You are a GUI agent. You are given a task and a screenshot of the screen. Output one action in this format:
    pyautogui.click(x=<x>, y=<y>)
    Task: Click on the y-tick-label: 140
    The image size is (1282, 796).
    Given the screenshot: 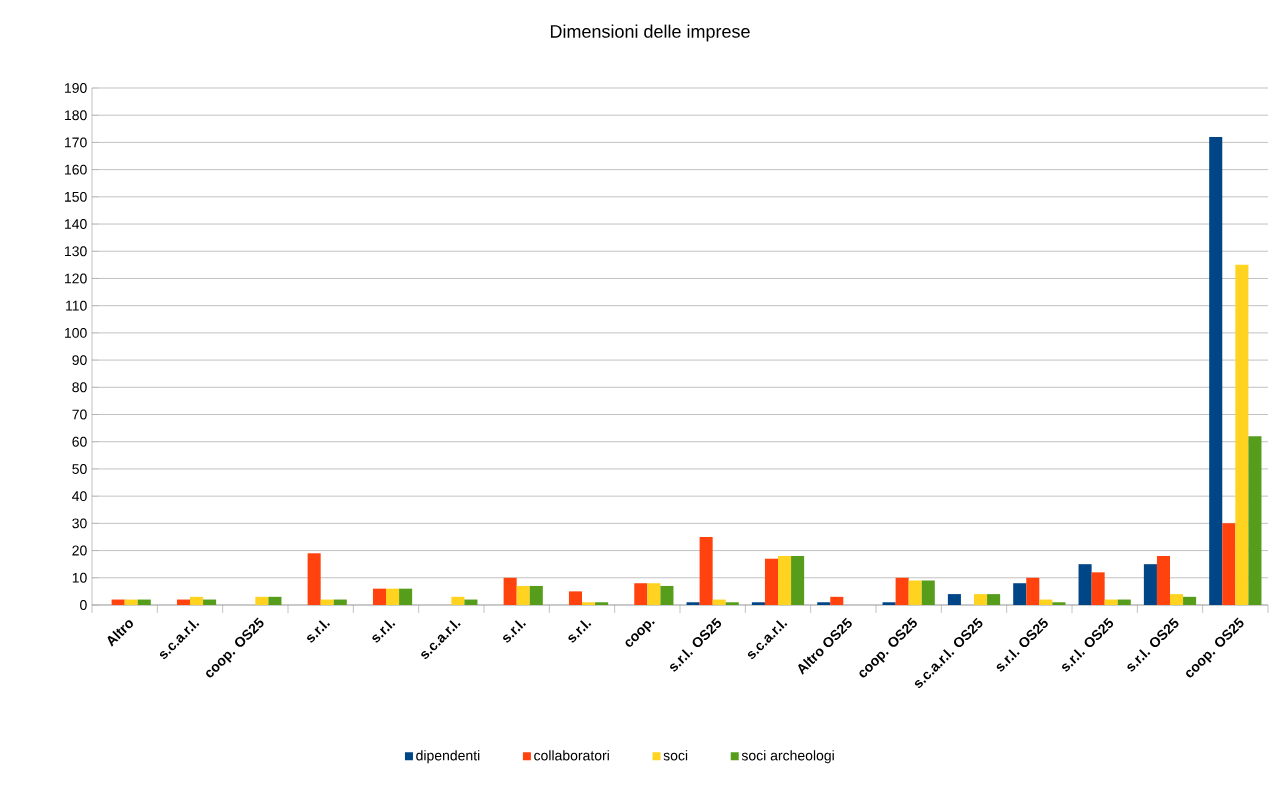 What is the action you would take?
    pyautogui.click(x=76, y=224)
    